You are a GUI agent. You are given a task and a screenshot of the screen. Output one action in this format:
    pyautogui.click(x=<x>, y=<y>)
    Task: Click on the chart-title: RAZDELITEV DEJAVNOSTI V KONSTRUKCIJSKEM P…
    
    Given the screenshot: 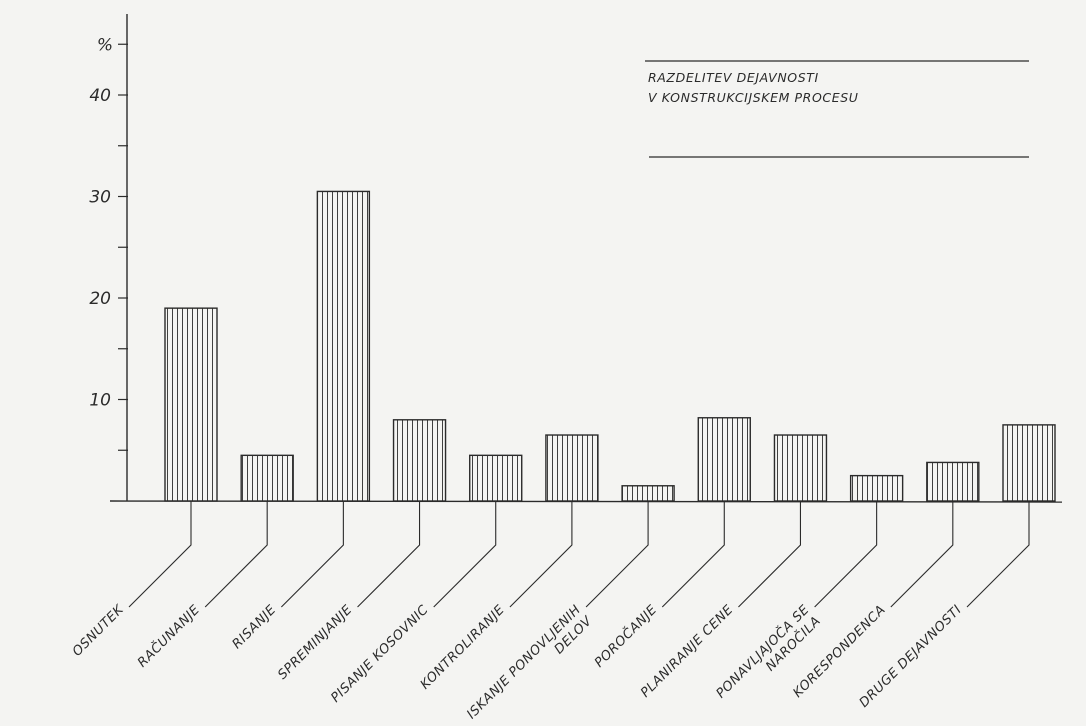 What is the action you would take?
    pyautogui.click(x=837, y=109)
    